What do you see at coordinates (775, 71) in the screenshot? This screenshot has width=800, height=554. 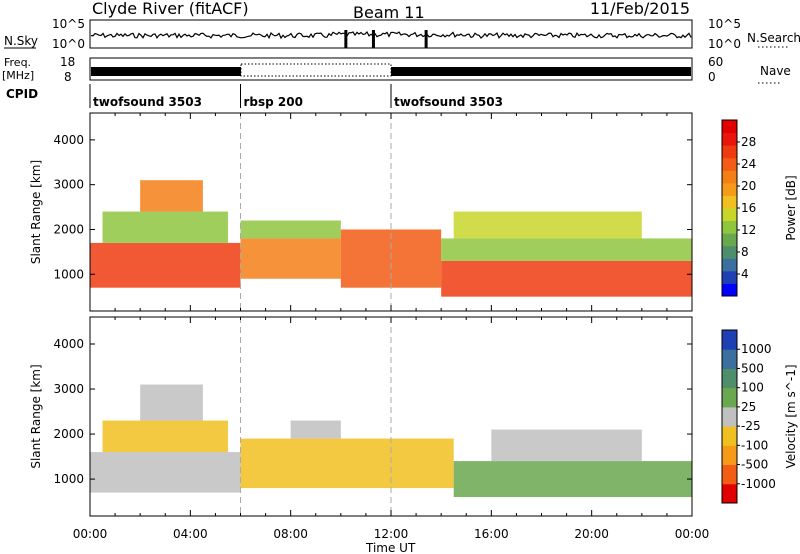 I see `nave-label: Nave` at bounding box center [775, 71].